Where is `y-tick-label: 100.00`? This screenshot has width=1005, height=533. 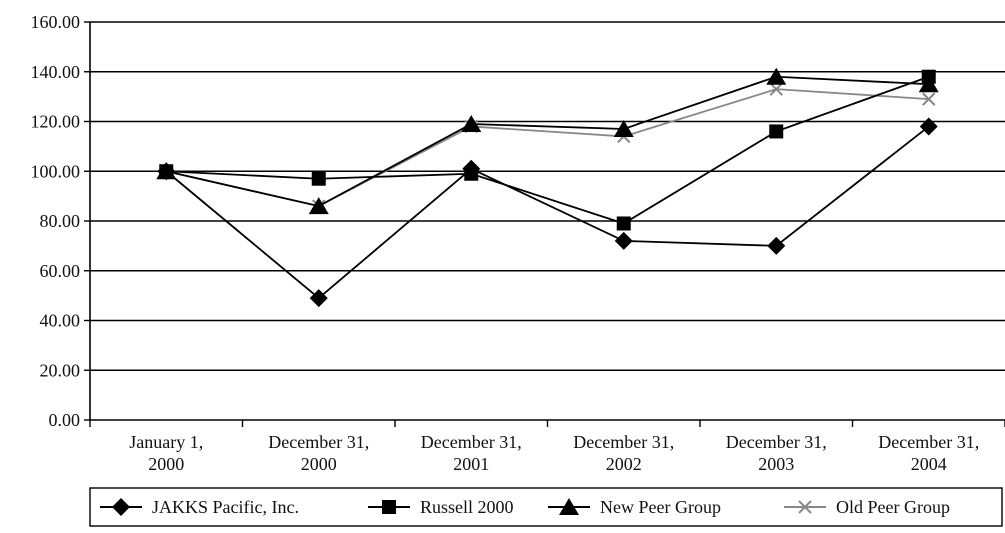
y-tick-label: 100.00 is located at coordinates (56, 171).